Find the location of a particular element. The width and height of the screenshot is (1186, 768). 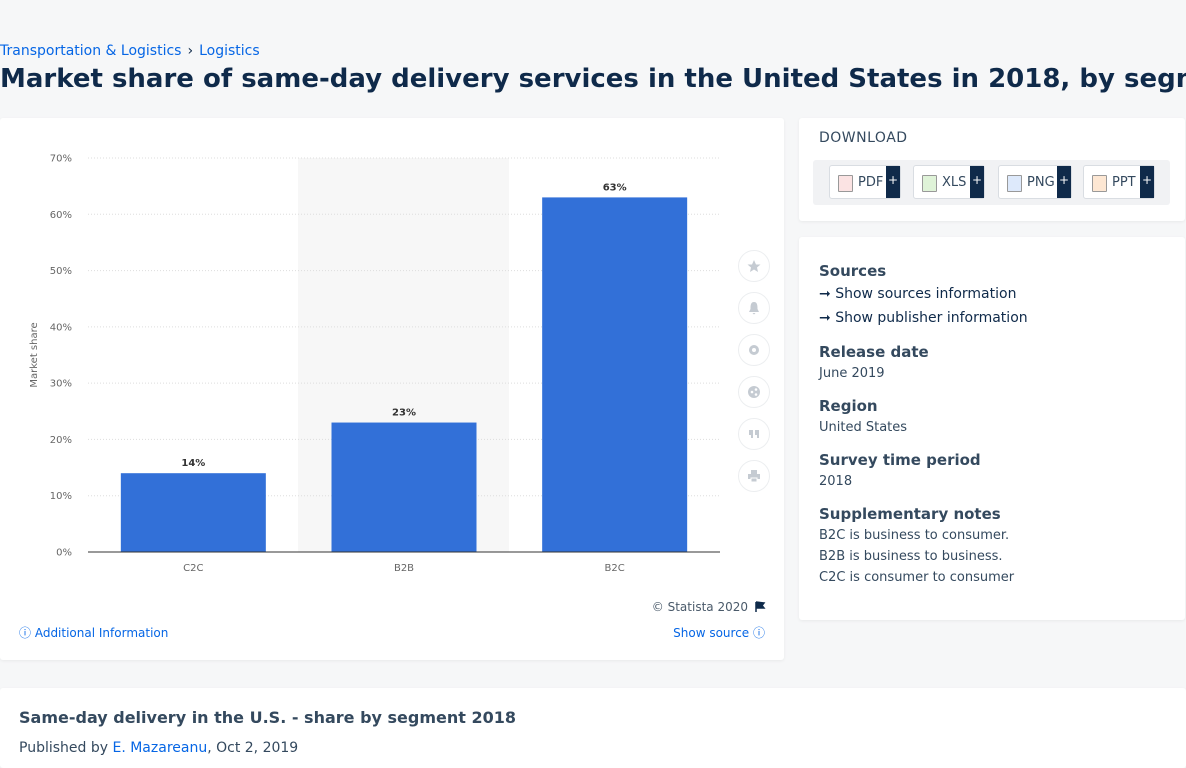

pdf-icon is located at coordinates (845, 183).